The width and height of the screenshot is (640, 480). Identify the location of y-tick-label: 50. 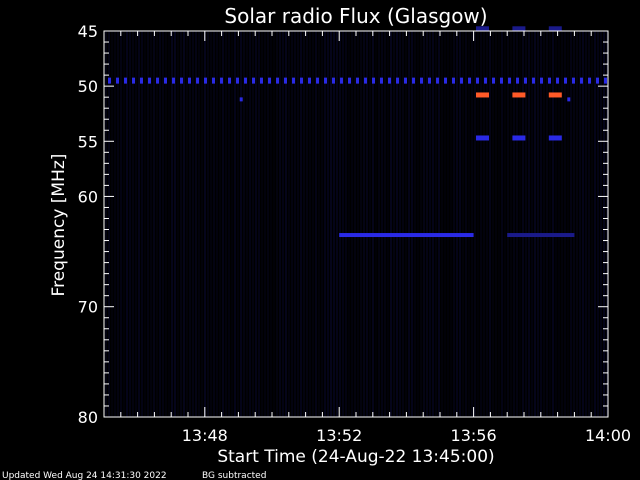
(88, 86).